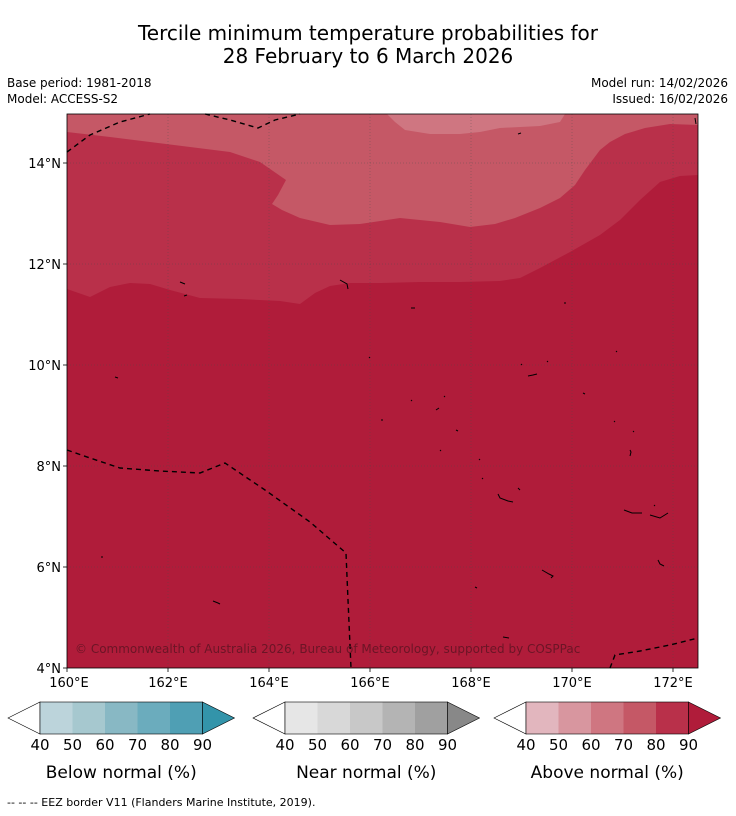 The height and width of the screenshot is (816, 736). I want to click on legend-label: Above normal (%), so click(607, 773).